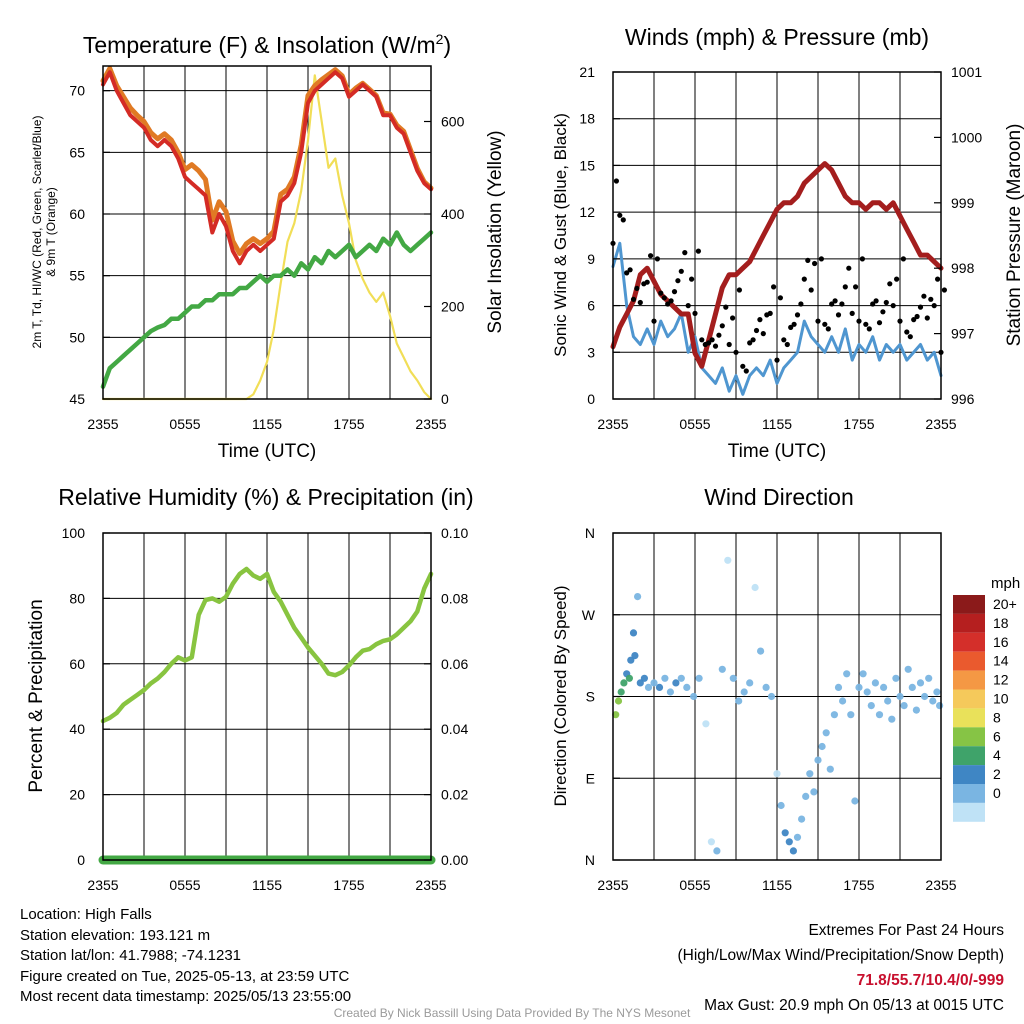 The image size is (1024, 1024). What do you see at coordinates (1001, 680) in the screenshot?
I see `colorbar-label: 12` at bounding box center [1001, 680].